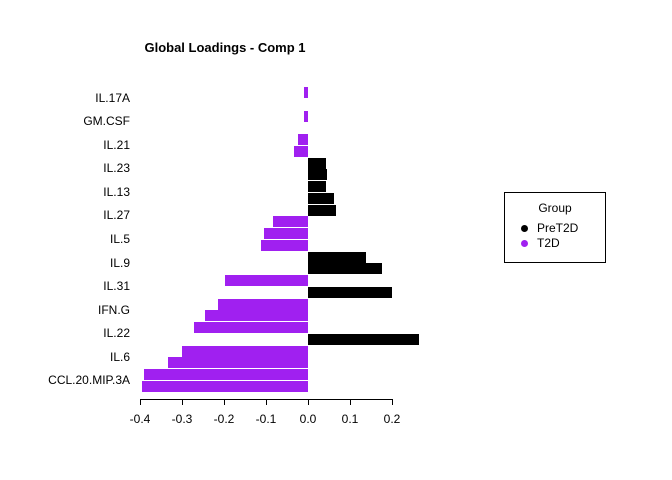 The image size is (672, 480). What do you see at coordinates (116, 333) in the screenshot?
I see `y-axis-label: IL.22` at bounding box center [116, 333].